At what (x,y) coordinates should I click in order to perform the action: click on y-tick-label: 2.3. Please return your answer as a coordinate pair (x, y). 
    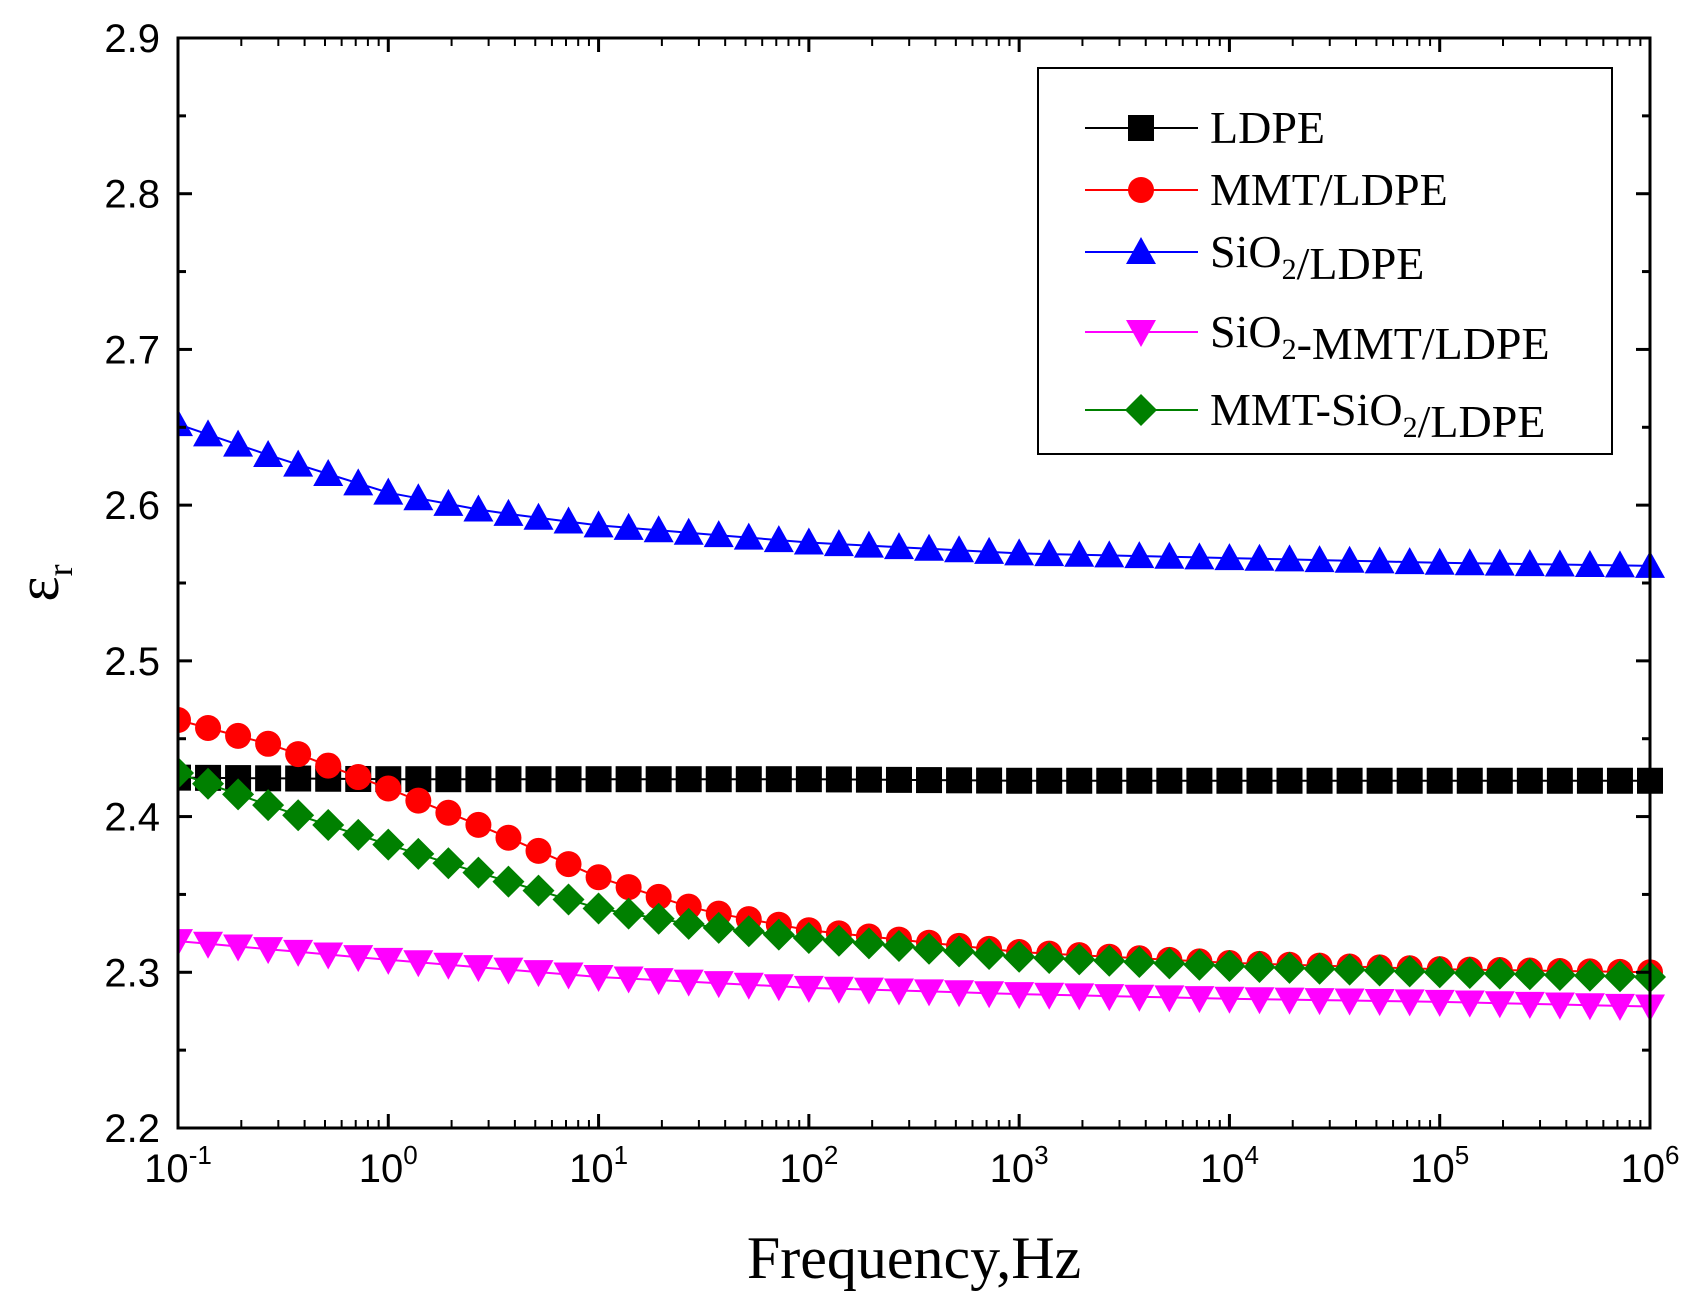
    Looking at the image, I should click on (132, 973).